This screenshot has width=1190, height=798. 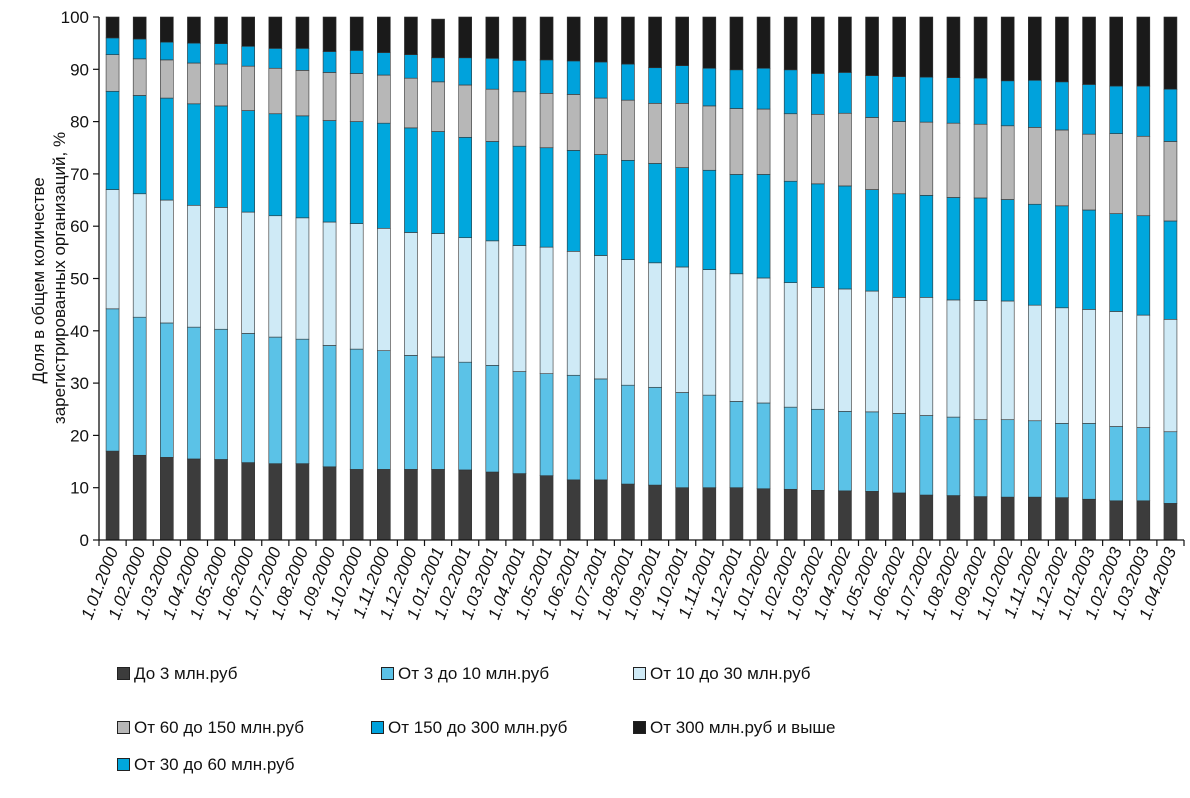 What do you see at coordinates (474, 673) in the screenshot?
I see `legend-label: От 3 до 10 млн.руб` at bounding box center [474, 673].